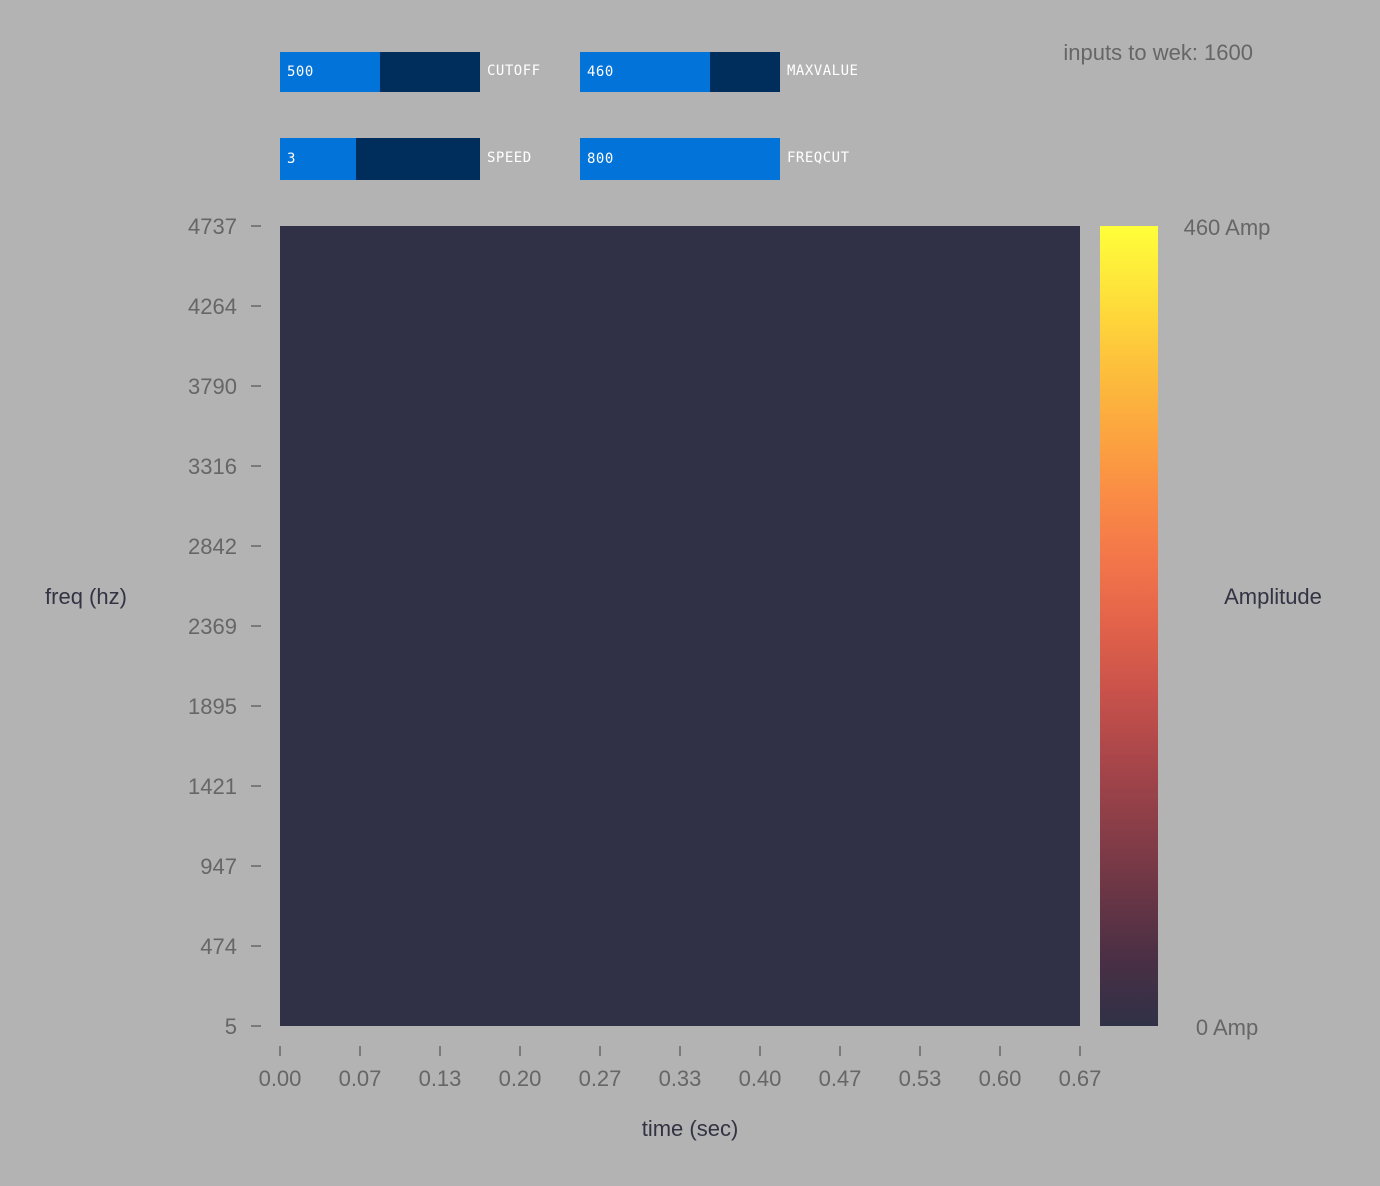 Image resolution: width=1380 pixels, height=1186 pixels. Describe the element at coordinates (600, 72) in the screenshot. I see `maxvalue-value: 460` at that location.